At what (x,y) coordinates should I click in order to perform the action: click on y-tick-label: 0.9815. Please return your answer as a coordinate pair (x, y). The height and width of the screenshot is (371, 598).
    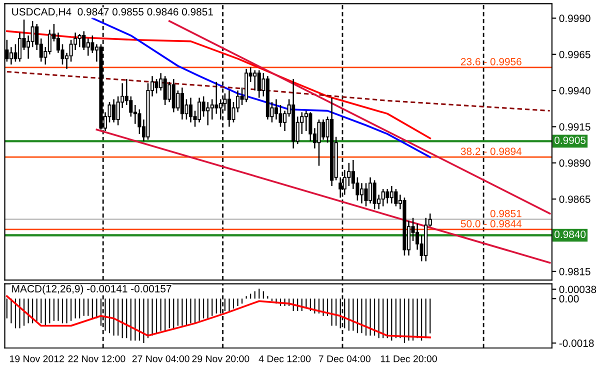
    Looking at the image, I should click on (574, 272).